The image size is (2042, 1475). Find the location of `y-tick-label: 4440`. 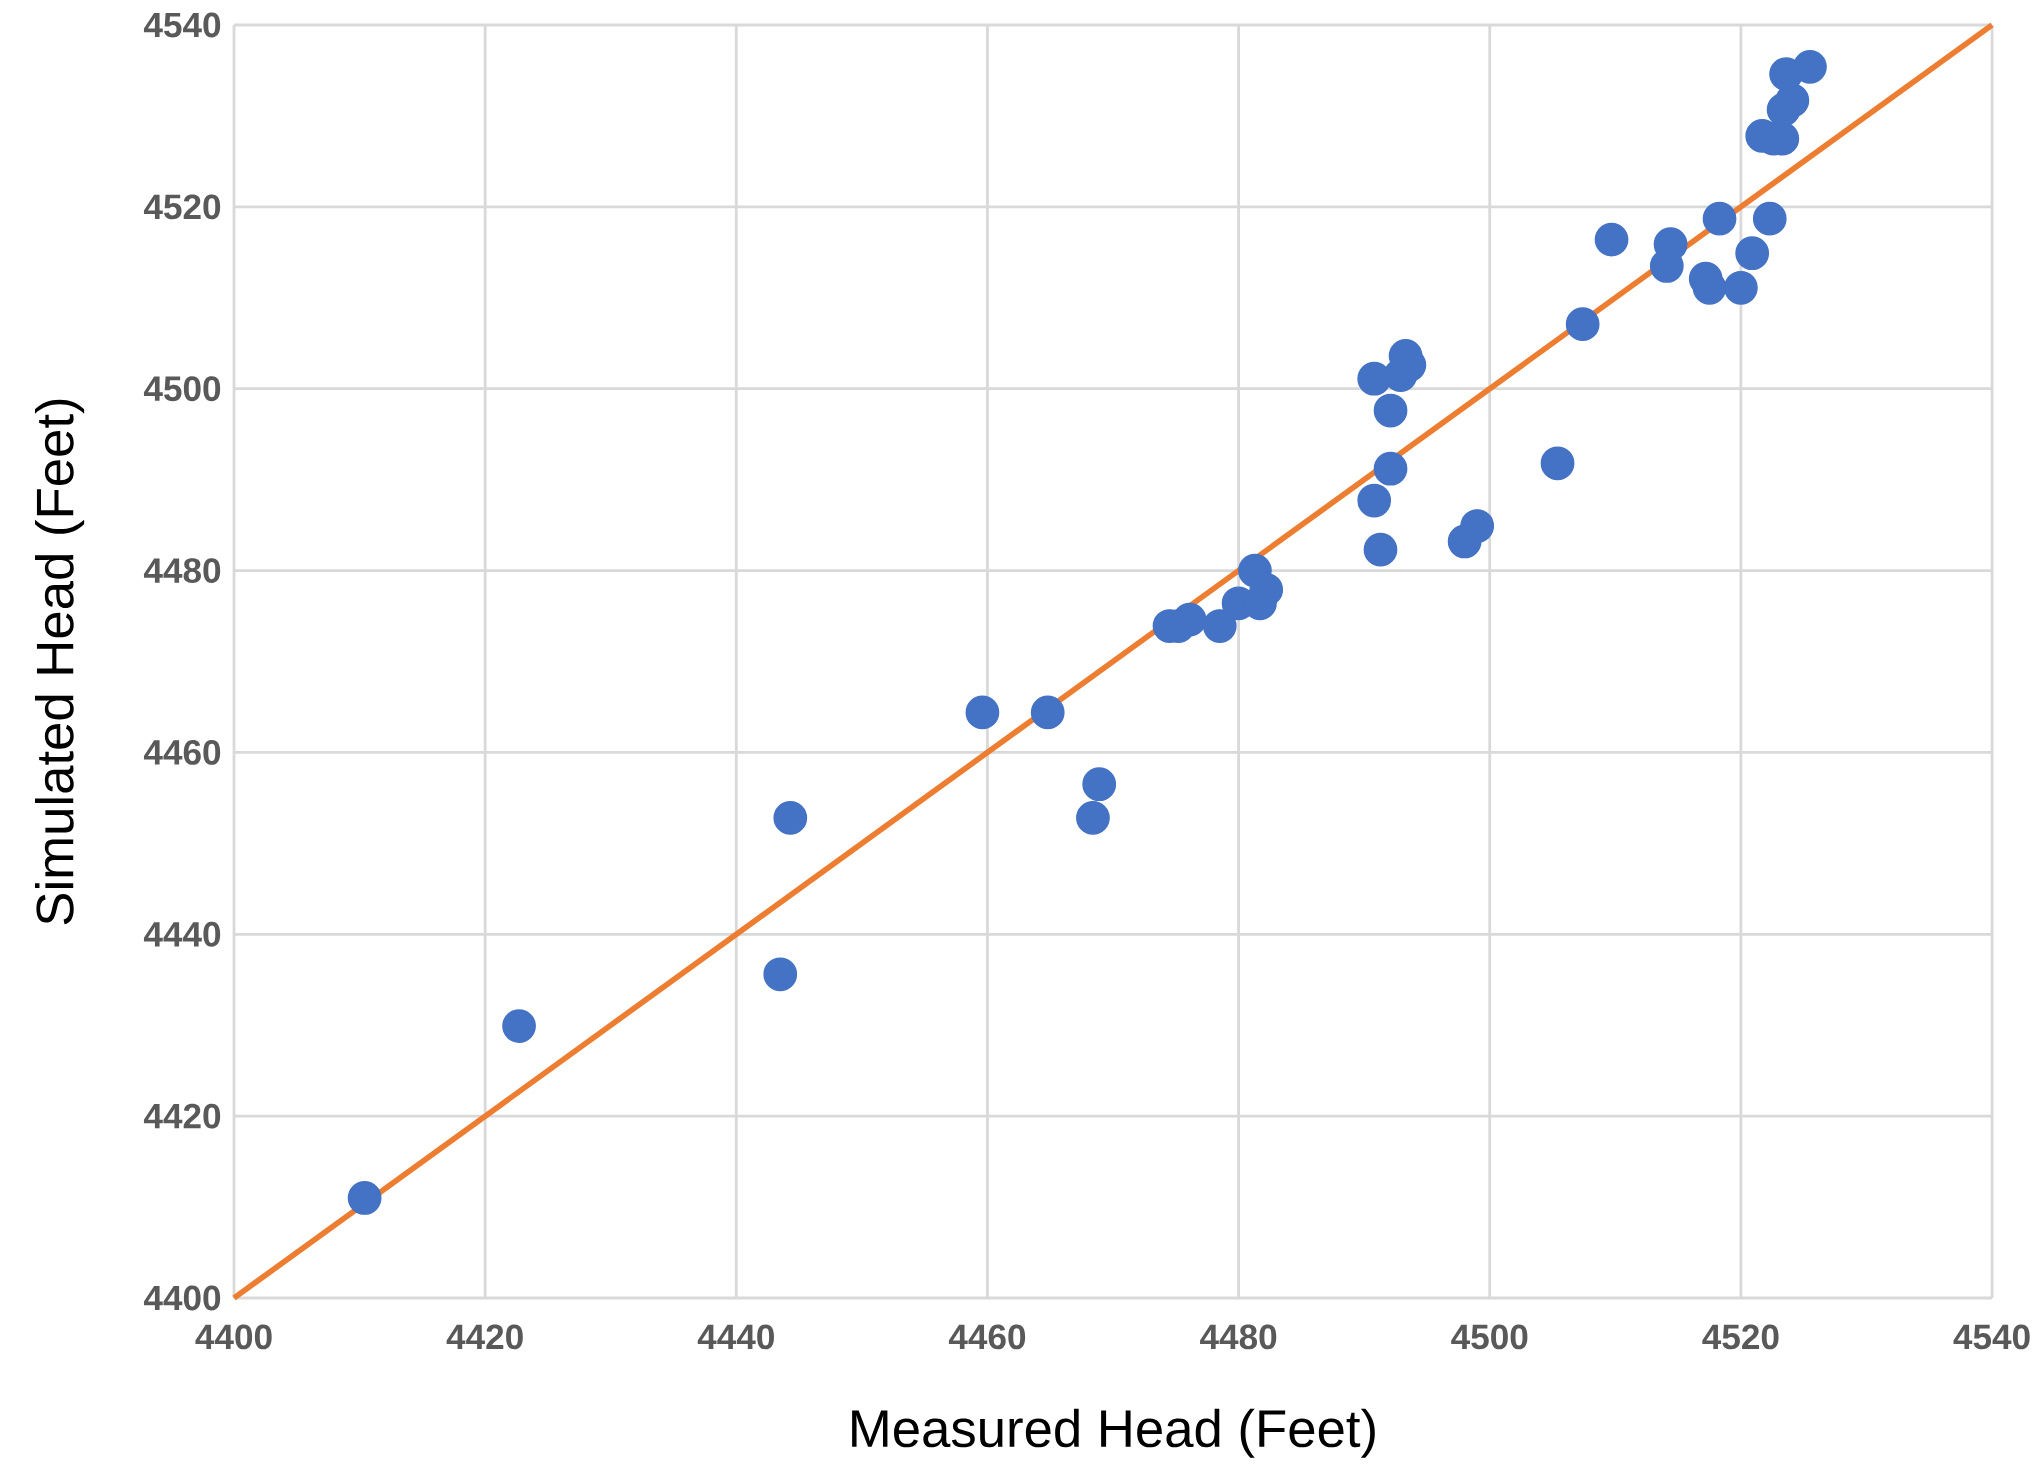

y-tick-label: 4440 is located at coordinates (182, 934).